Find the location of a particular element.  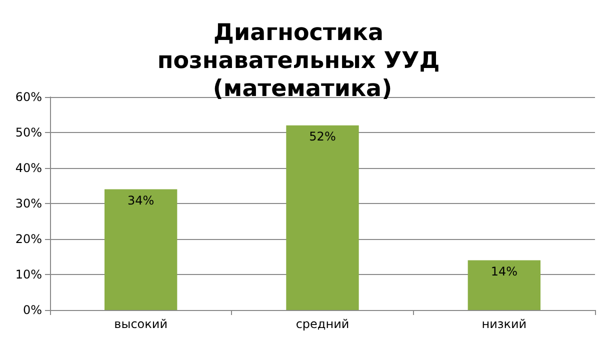

data-label: 14% is located at coordinates (504, 271).